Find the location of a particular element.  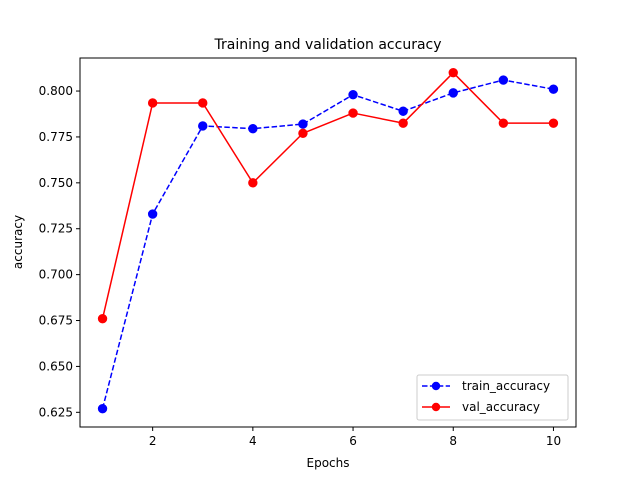

chart-title: Training and validation accuracy is located at coordinates (327, 45).